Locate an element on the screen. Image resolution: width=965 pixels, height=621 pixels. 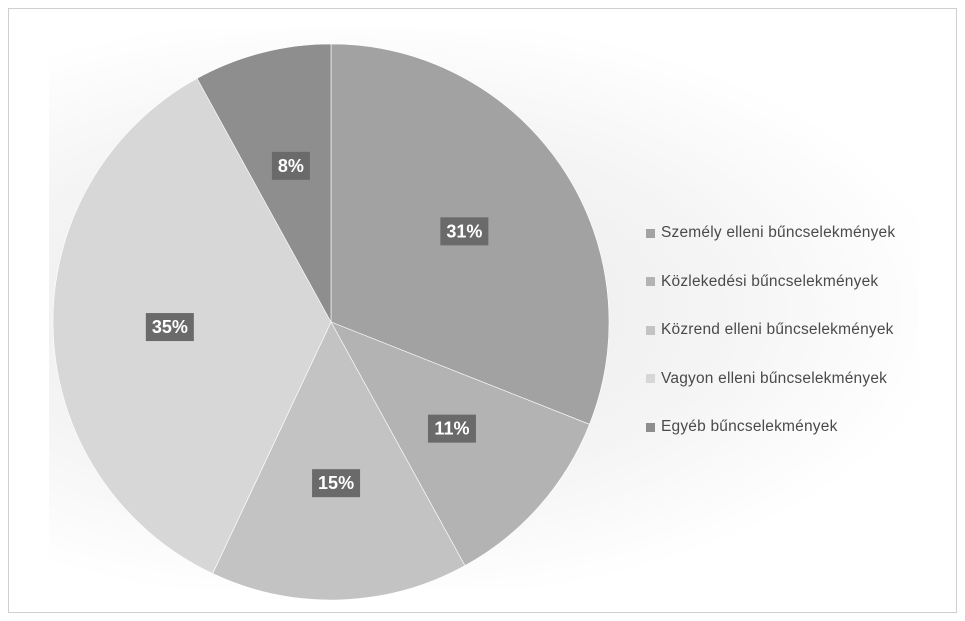
data-label-1: 11% is located at coordinates (451, 429).